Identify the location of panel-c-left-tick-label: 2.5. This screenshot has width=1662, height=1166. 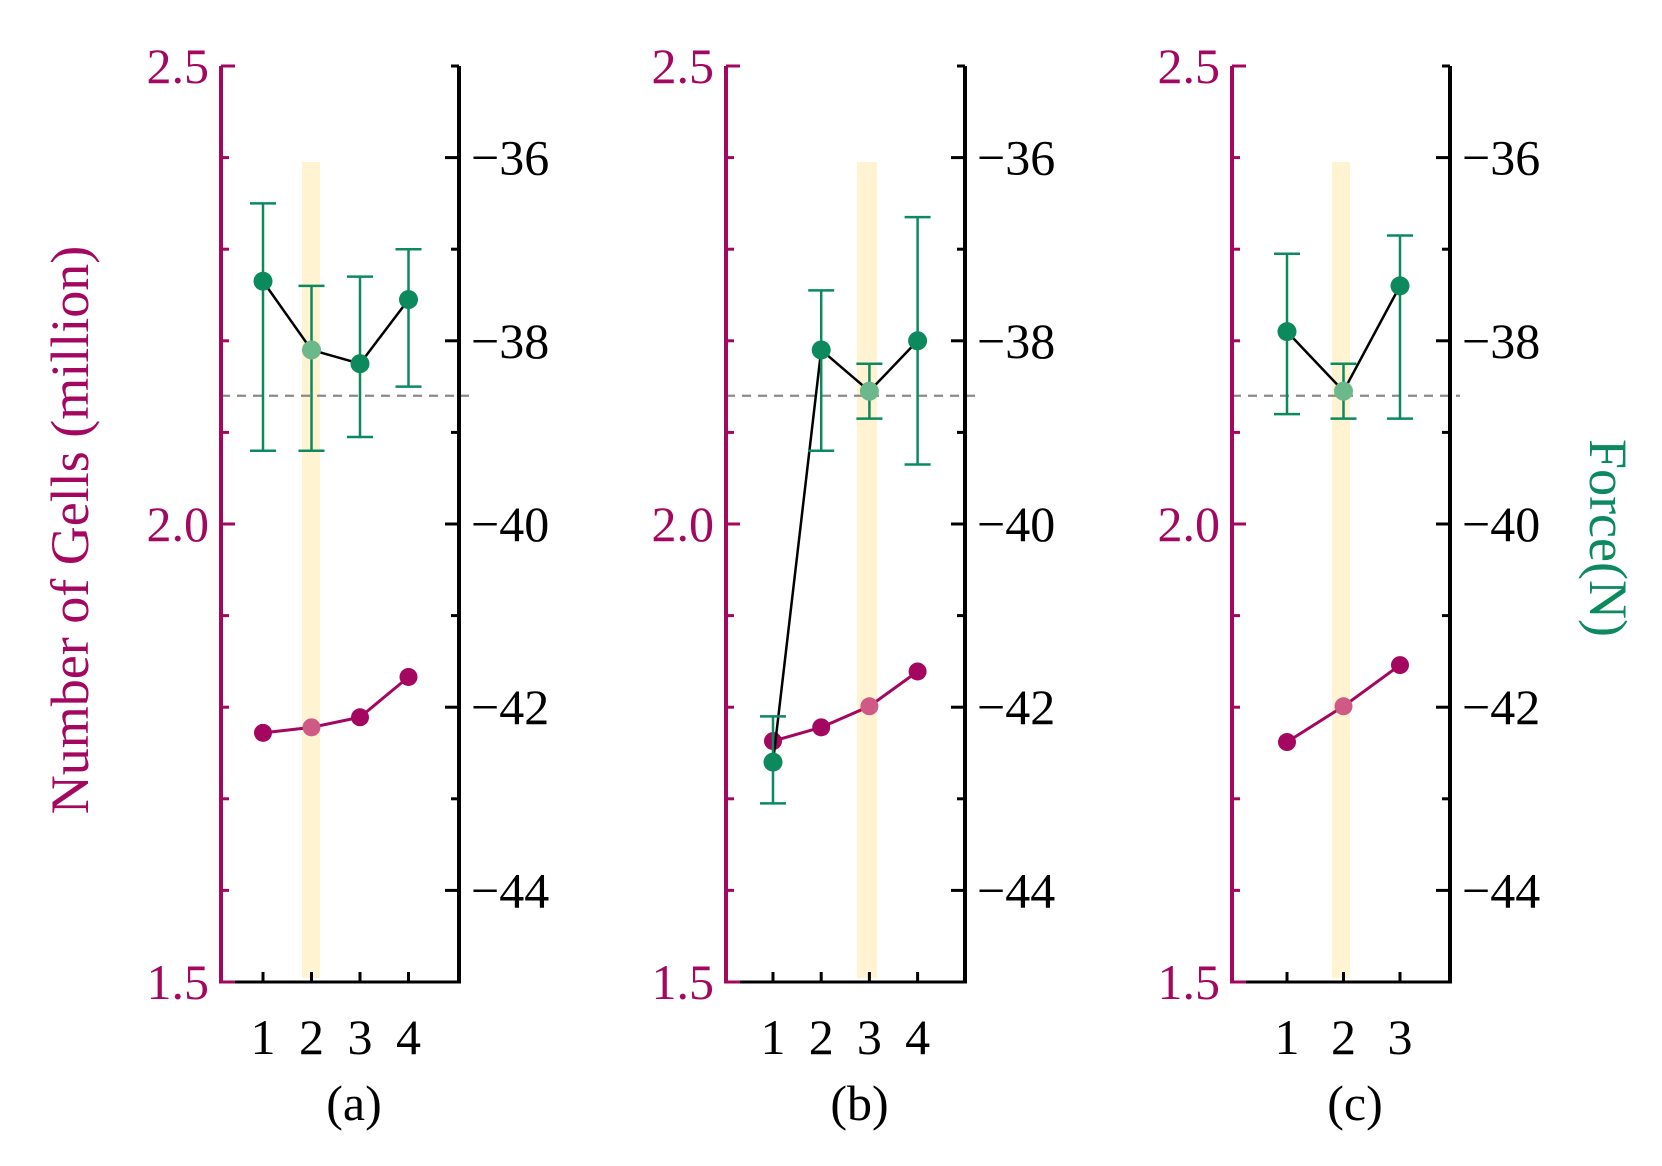
(1189, 66).